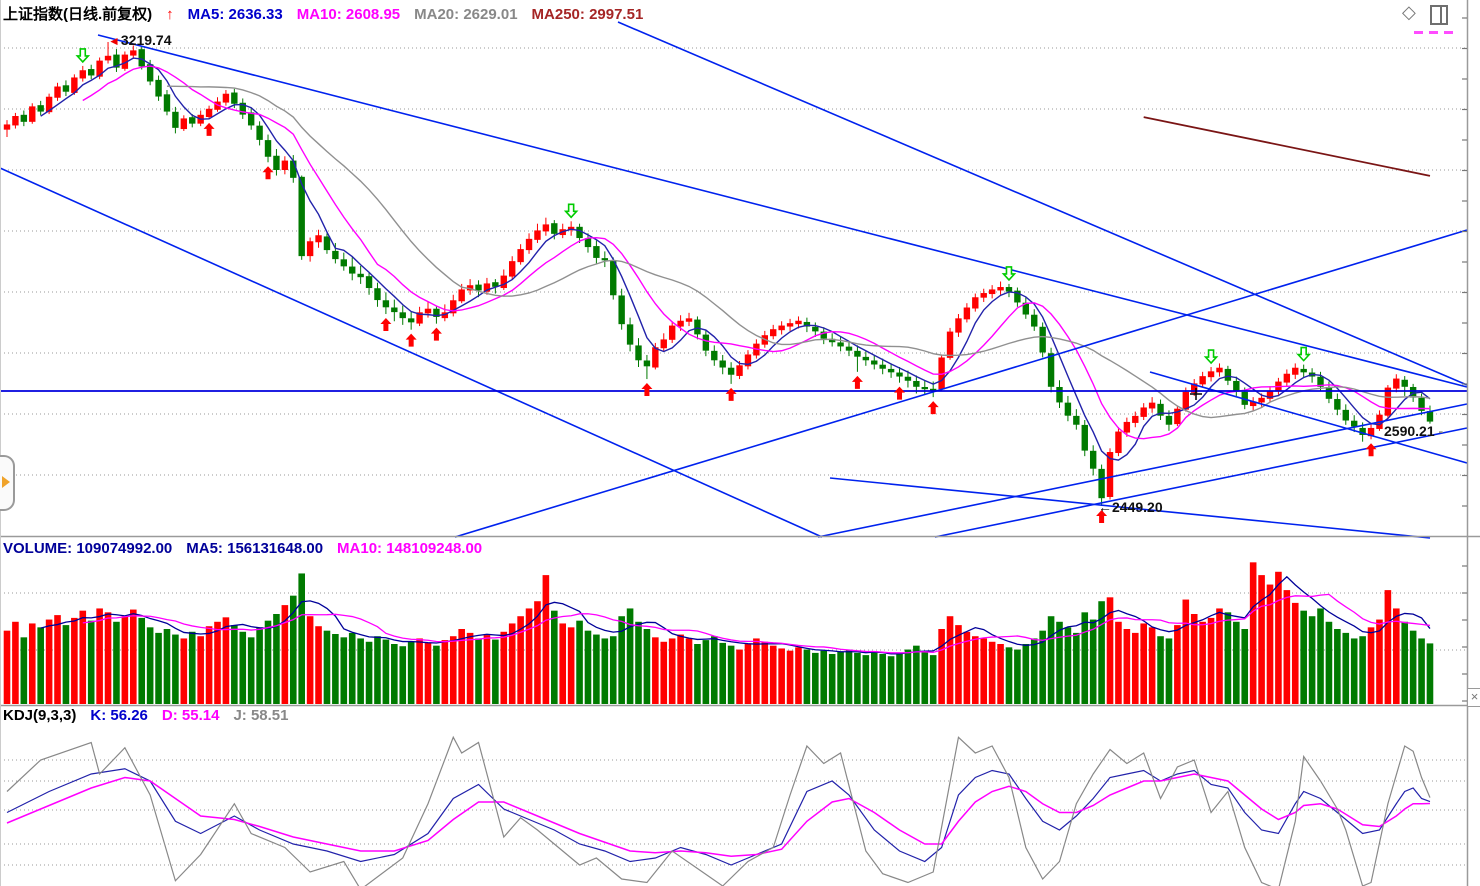  Describe the element at coordinates (170, 14) in the screenshot. I see `up-trend-icon: ↑` at that location.